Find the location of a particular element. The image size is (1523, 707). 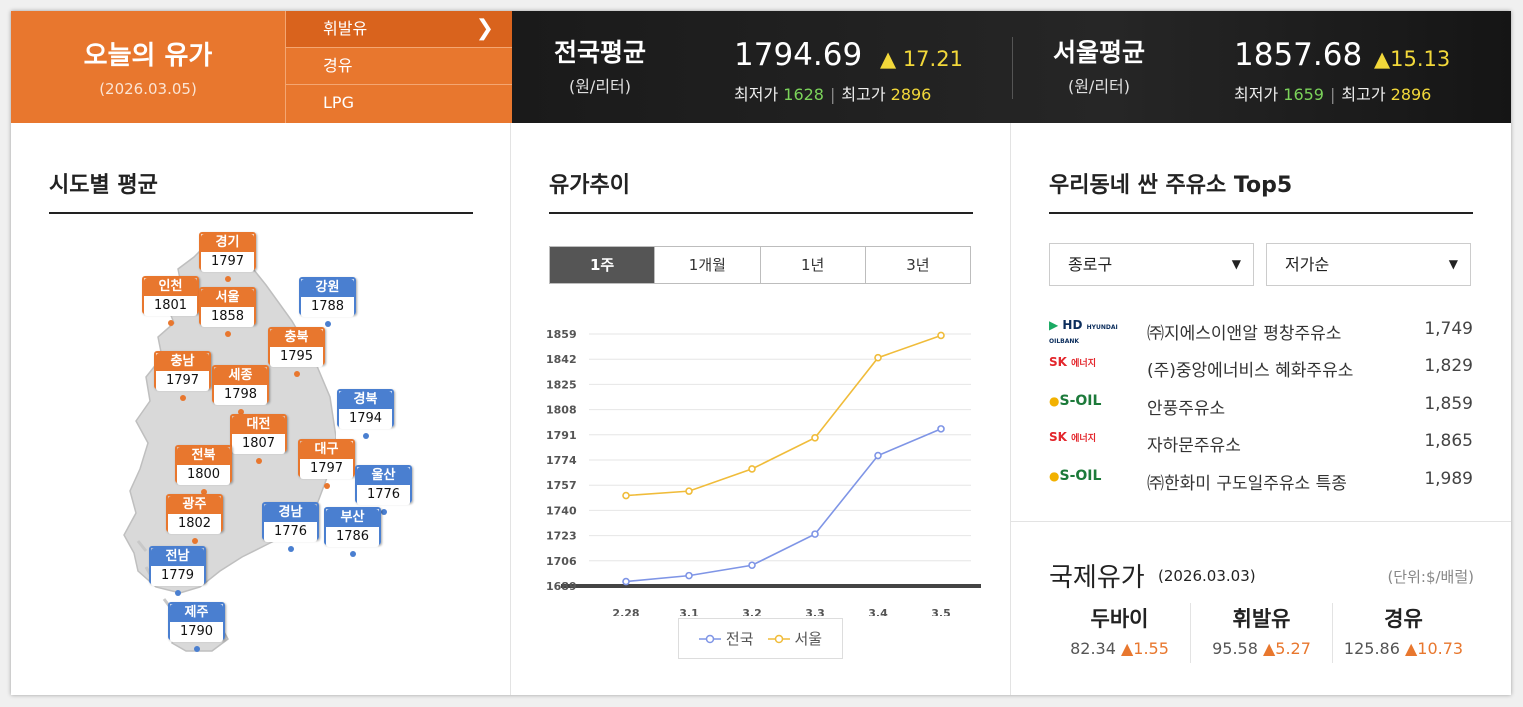

legend-label: 서울 is located at coordinates (808, 639).